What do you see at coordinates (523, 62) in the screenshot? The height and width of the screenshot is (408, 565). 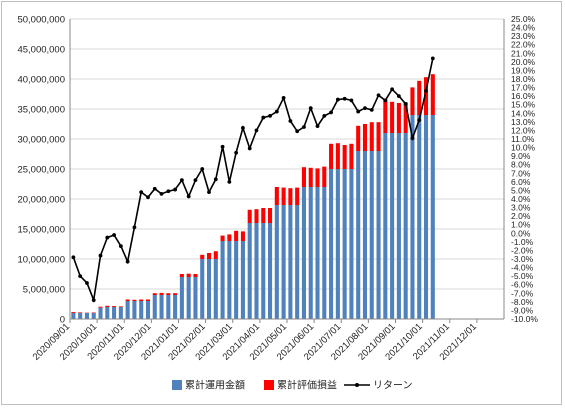 I see `y-right-tick-label: 20.0%` at bounding box center [523, 62].